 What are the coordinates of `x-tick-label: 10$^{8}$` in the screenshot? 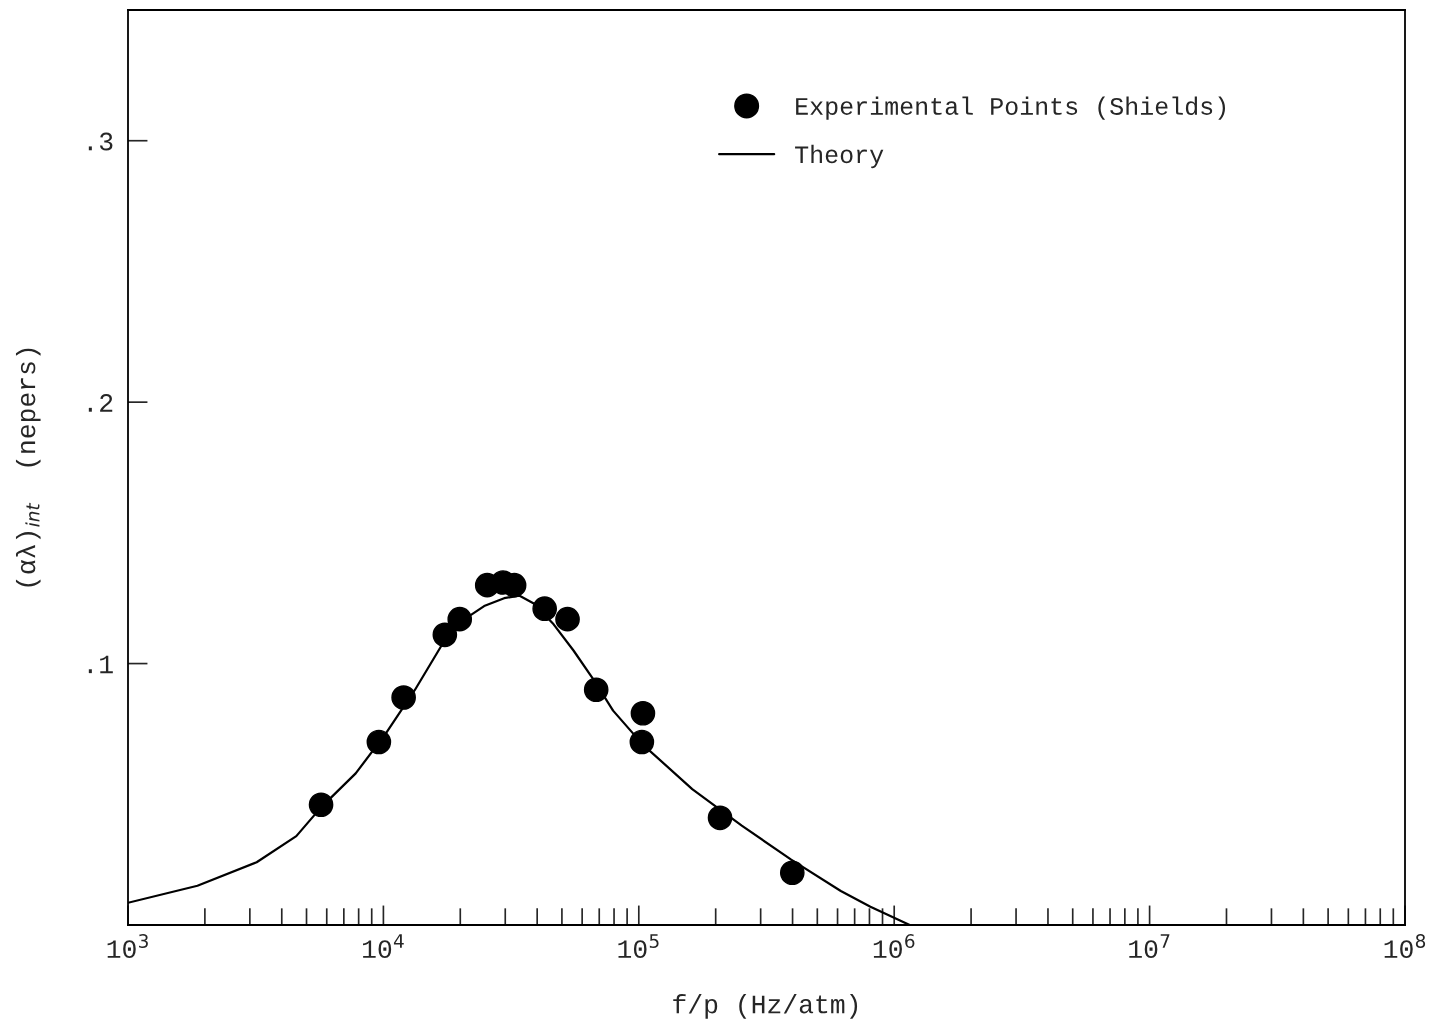 It's located at (1405, 946).